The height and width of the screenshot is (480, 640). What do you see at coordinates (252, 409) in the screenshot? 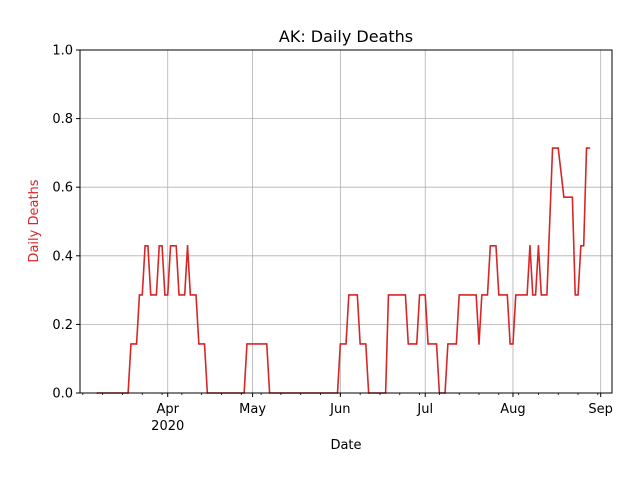
I see `x-tick-label: May` at bounding box center [252, 409].